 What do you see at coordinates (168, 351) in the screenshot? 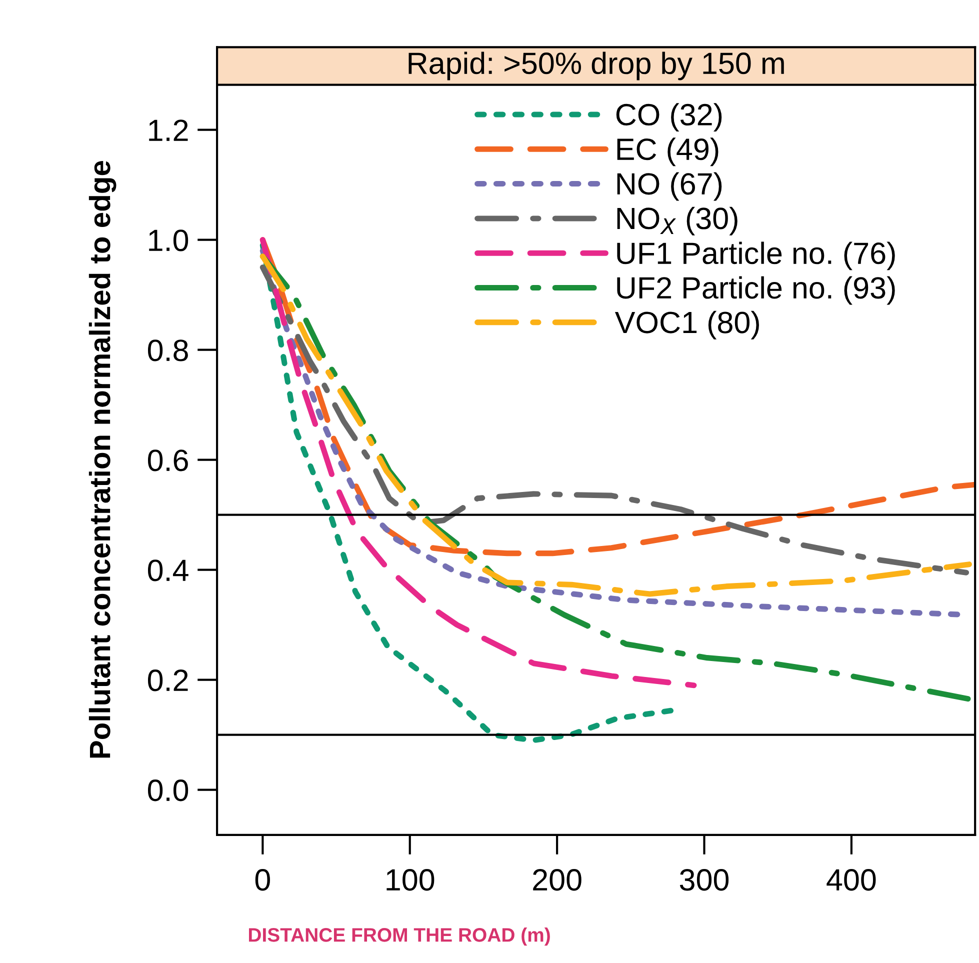
I see `y-tick-label: 0.8` at bounding box center [168, 351].